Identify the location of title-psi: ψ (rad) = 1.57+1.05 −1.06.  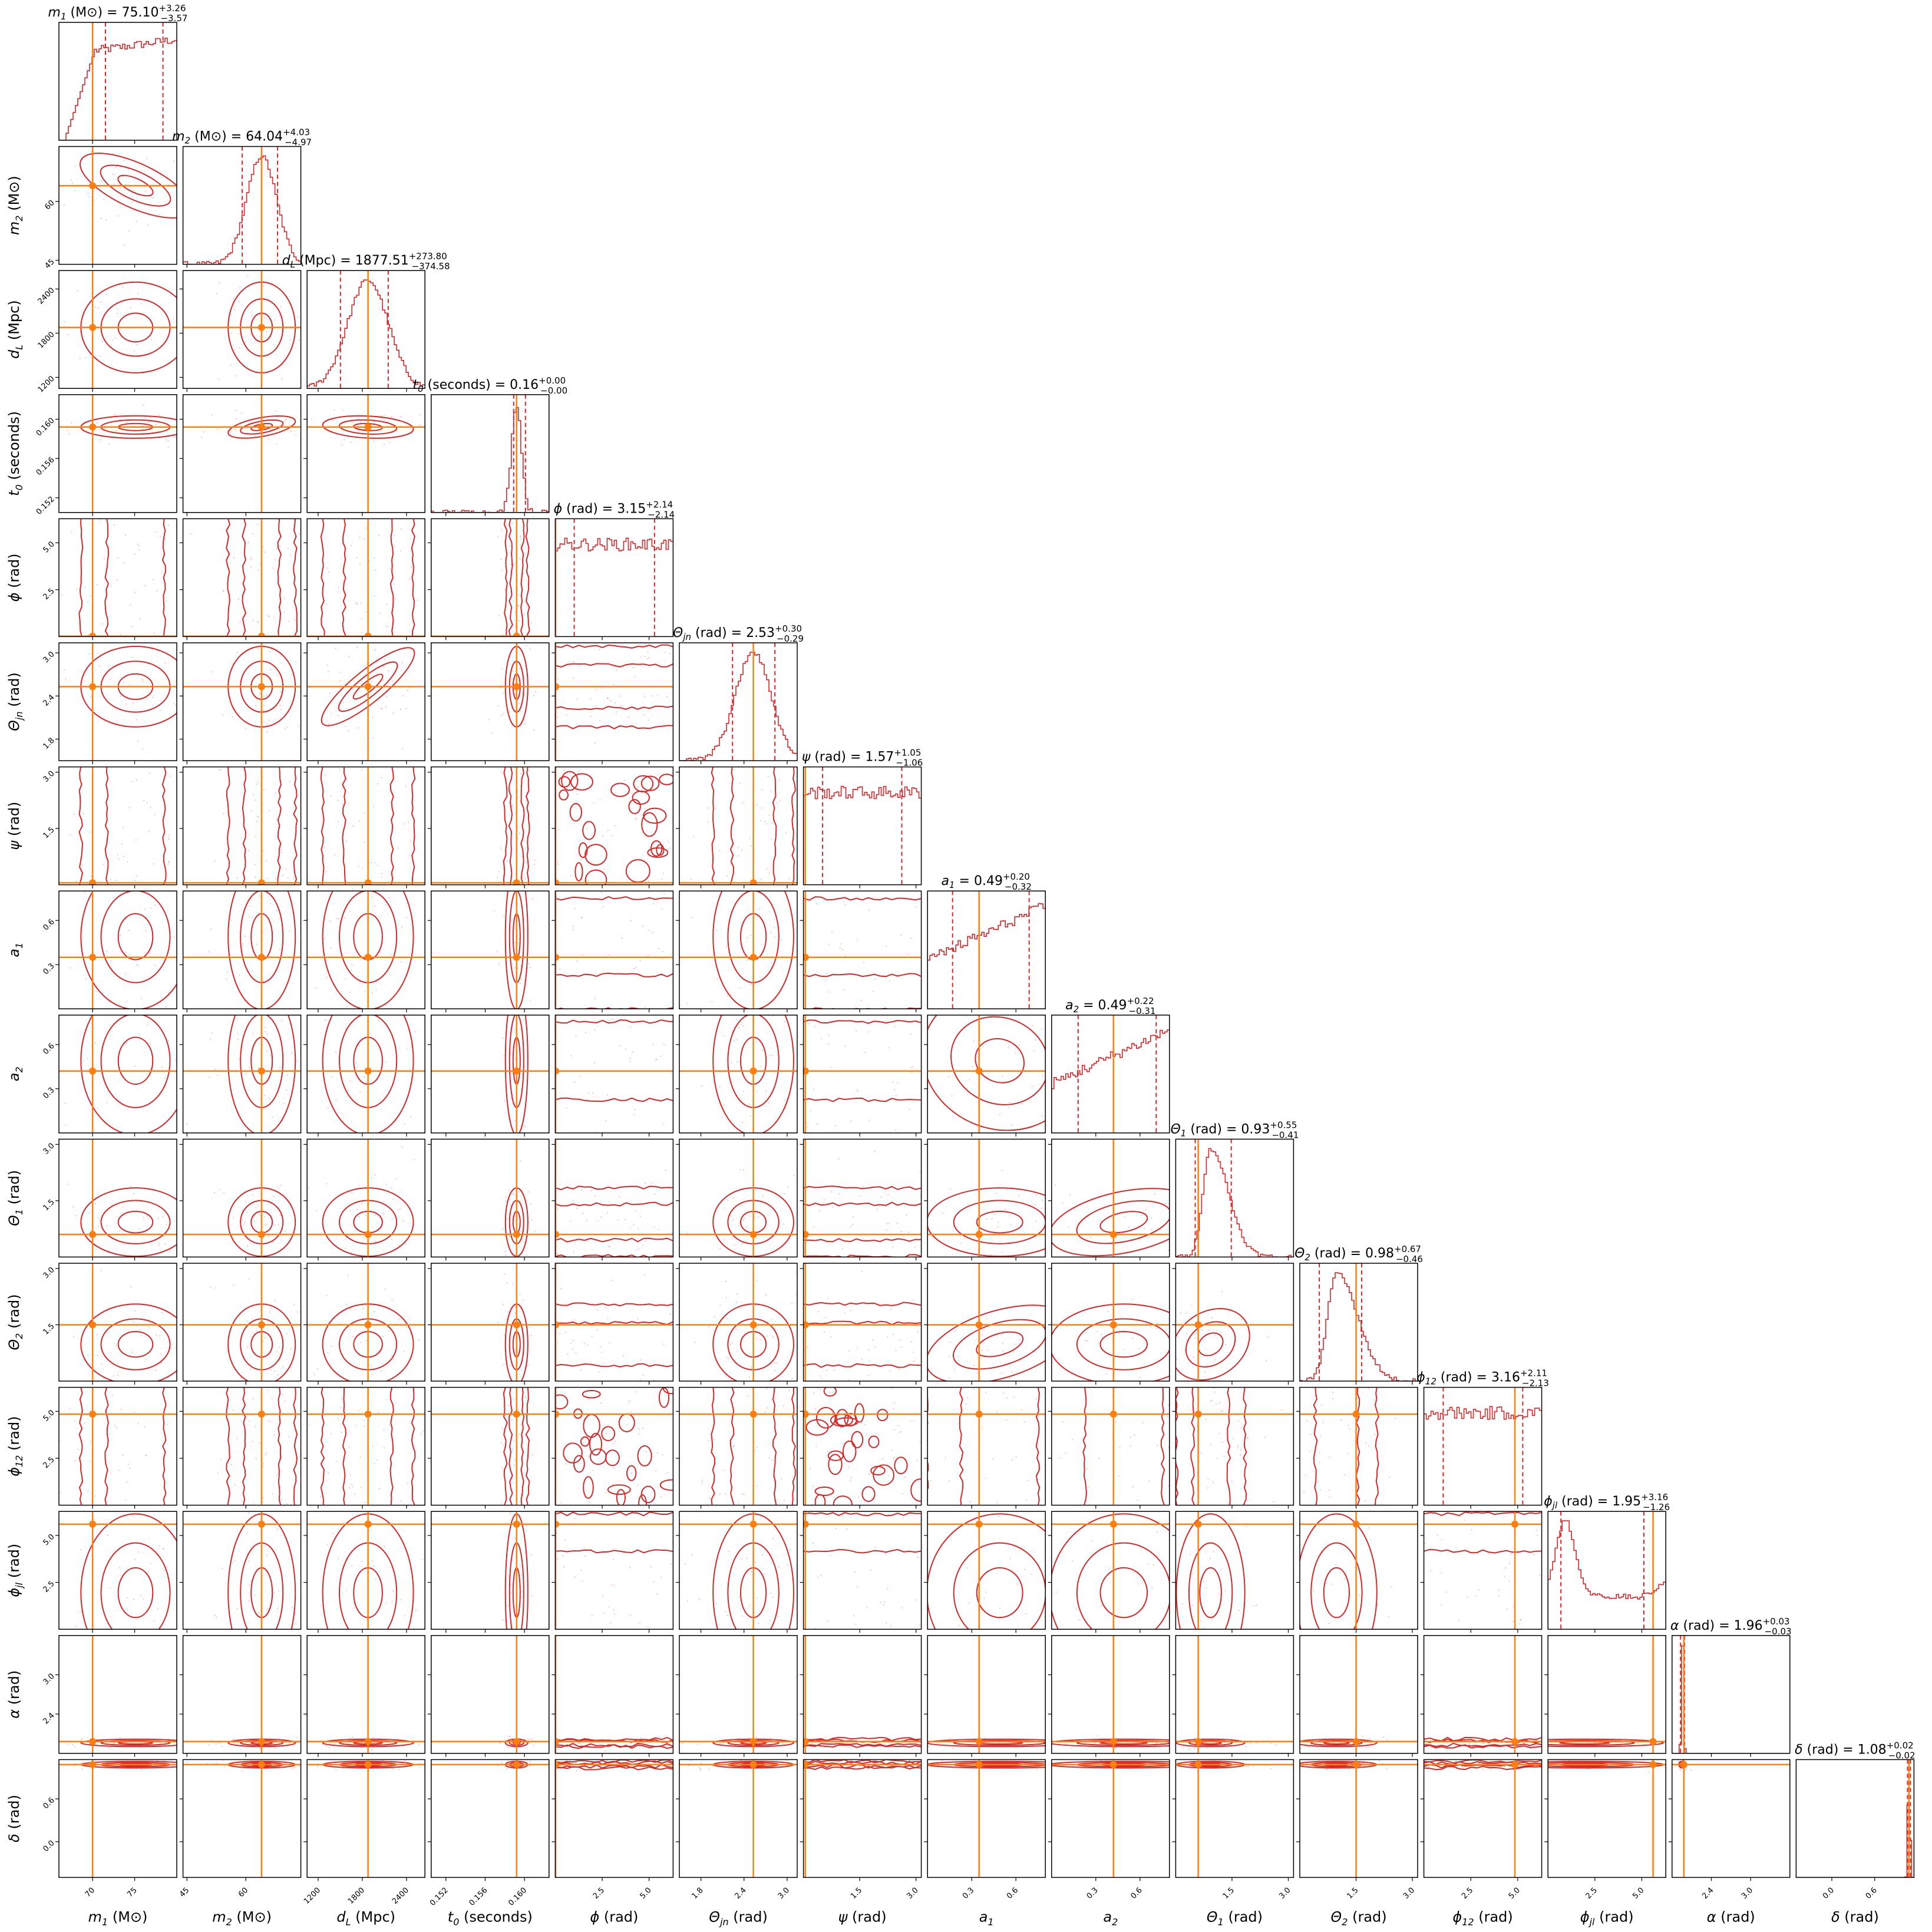
(863, 758).